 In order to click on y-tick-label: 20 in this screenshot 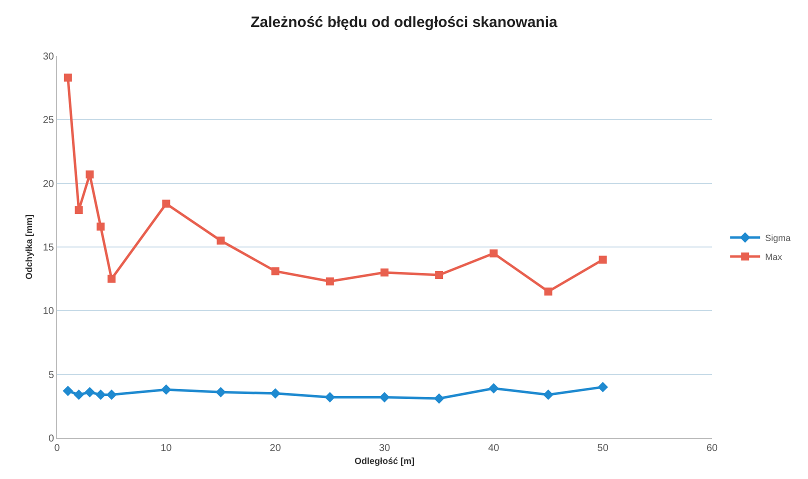, I will do `click(48, 184)`.